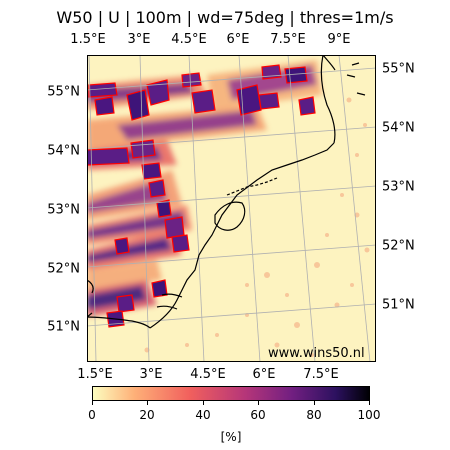 This screenshot has width=450, height=450. I want to click on lat-label-left: 53°N, so click(63, 210).